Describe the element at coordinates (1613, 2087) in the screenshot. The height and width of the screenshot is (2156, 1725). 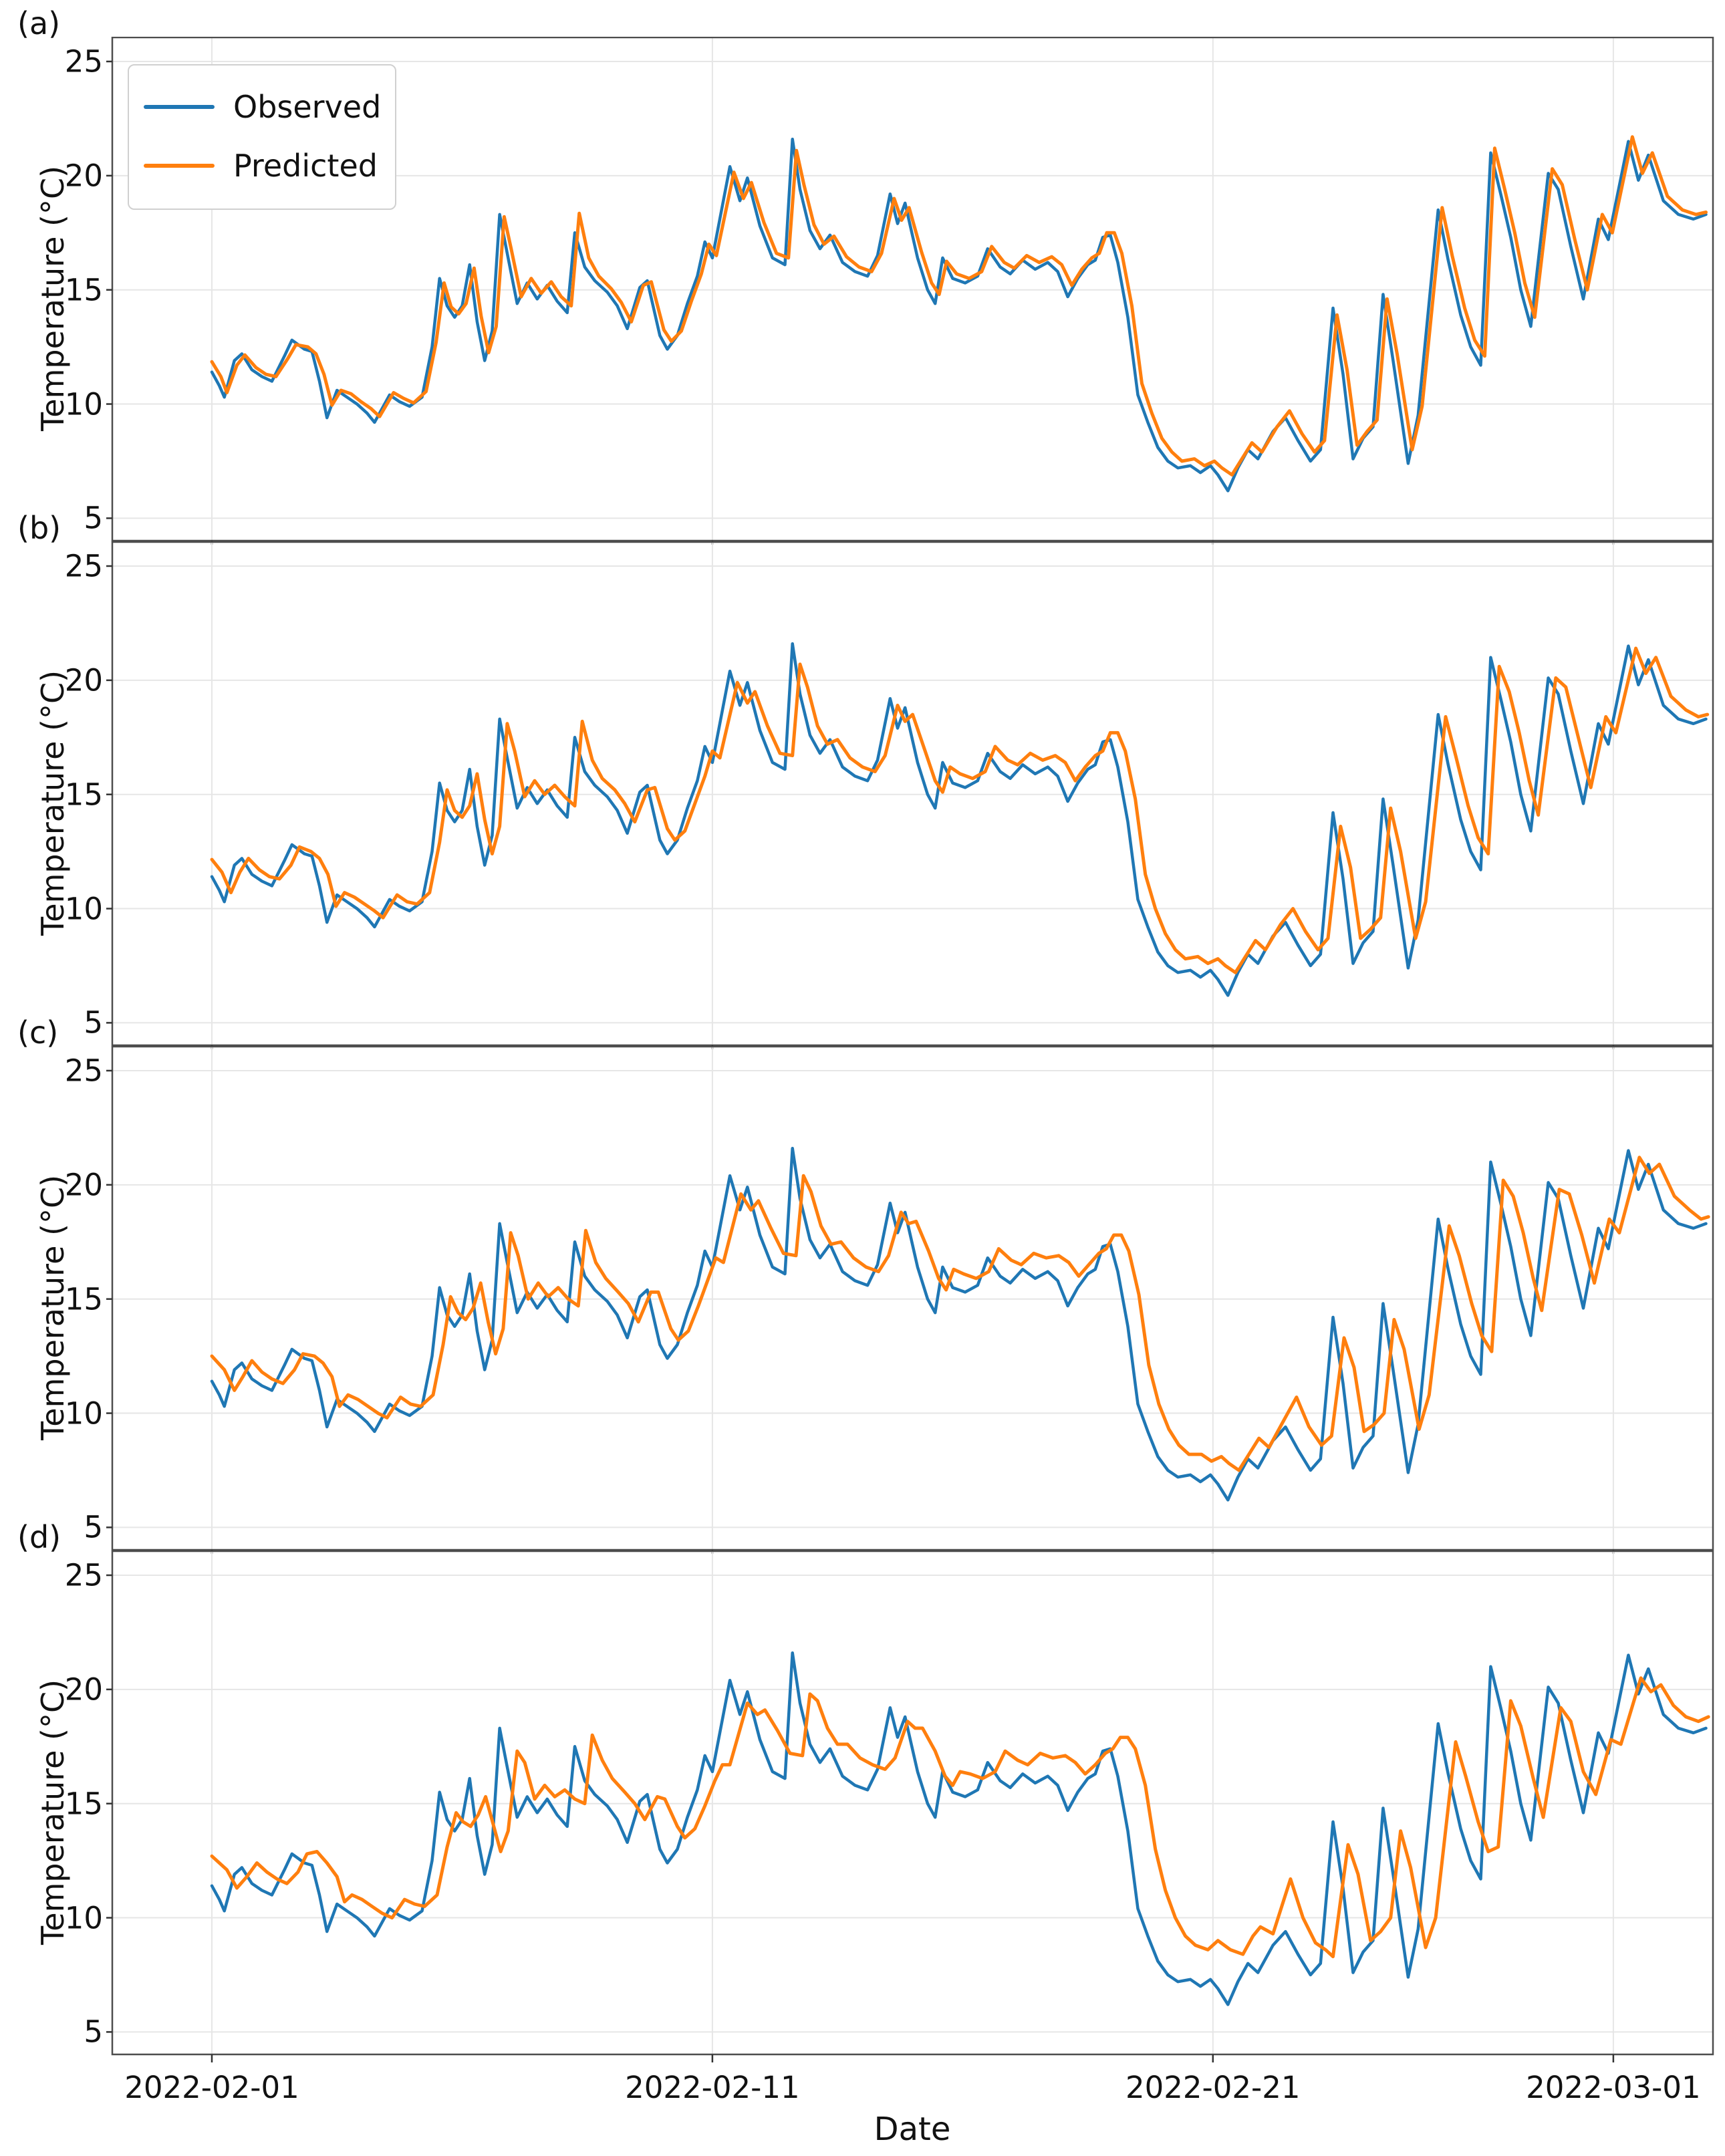
I see `x-tick-label: 2022-03-01` at that location.